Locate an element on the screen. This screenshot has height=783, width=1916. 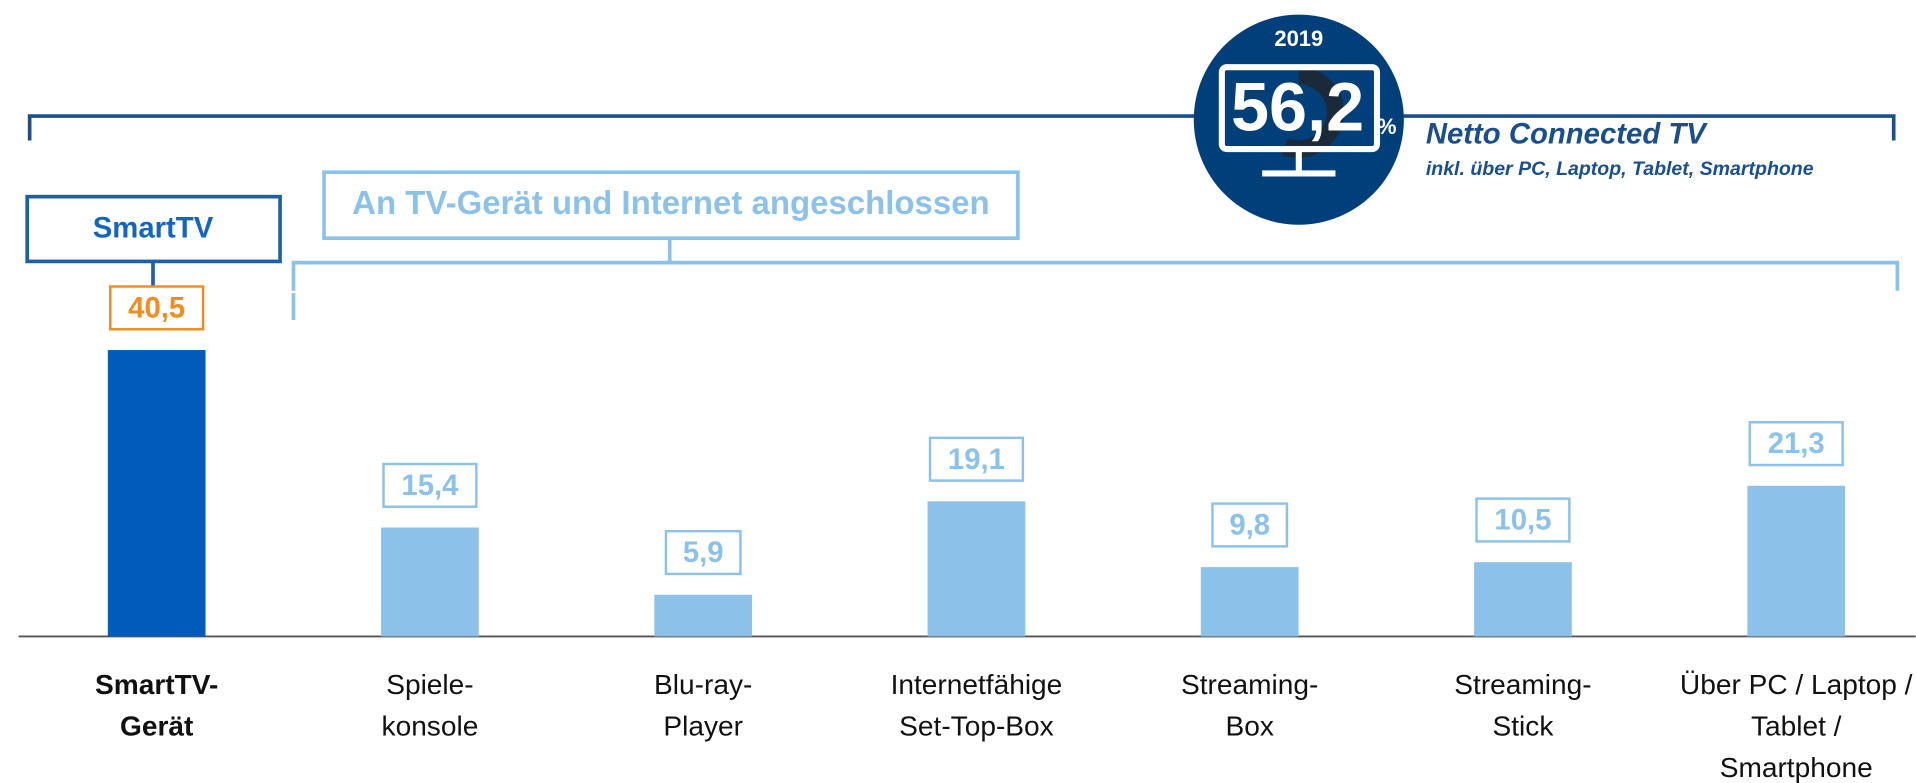
headline-year: 2019 is located at coordinates (1298, 38).